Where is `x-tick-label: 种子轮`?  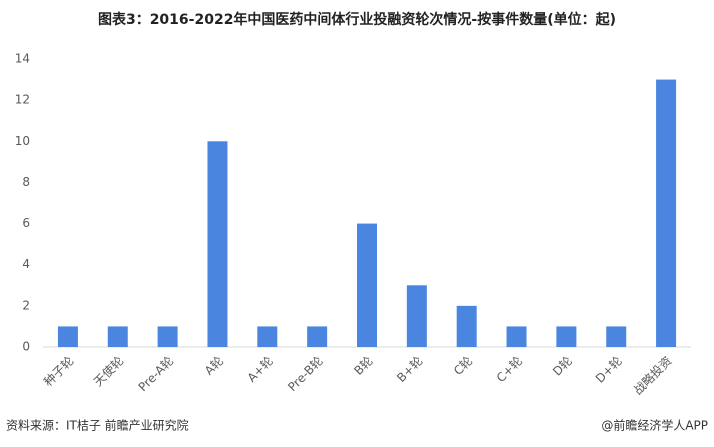
x-tick-label: 种子轮 is located at coordinates (58, 371).